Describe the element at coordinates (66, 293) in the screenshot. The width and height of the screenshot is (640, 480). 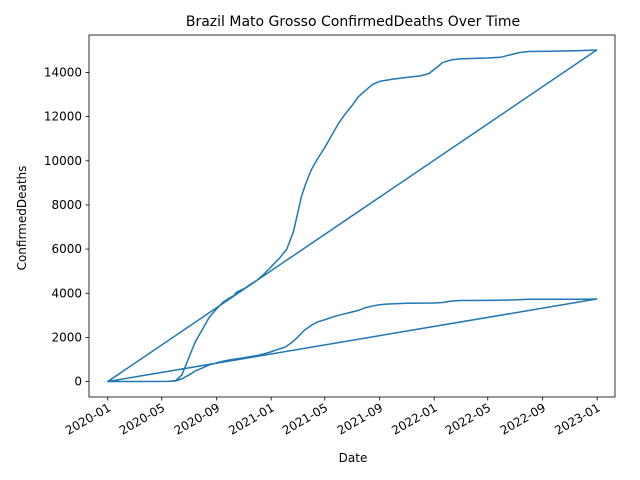
I see `y-tick-label: 4000` at that location.